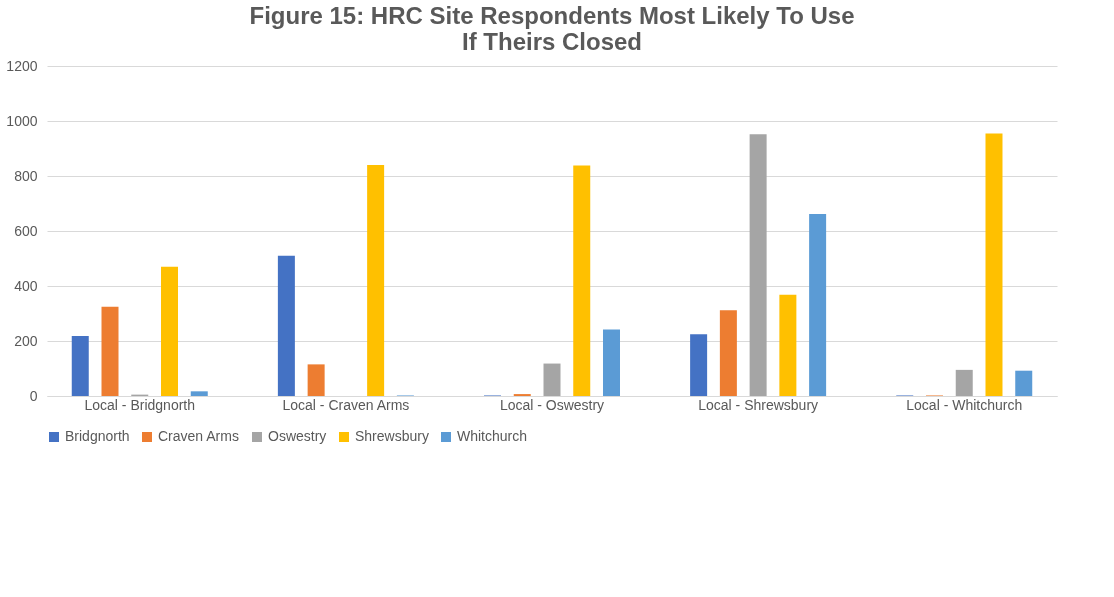 The height and width of the screenshot is (597, 1114). I want to click on y-tick-label: 0, so click(33, 395).